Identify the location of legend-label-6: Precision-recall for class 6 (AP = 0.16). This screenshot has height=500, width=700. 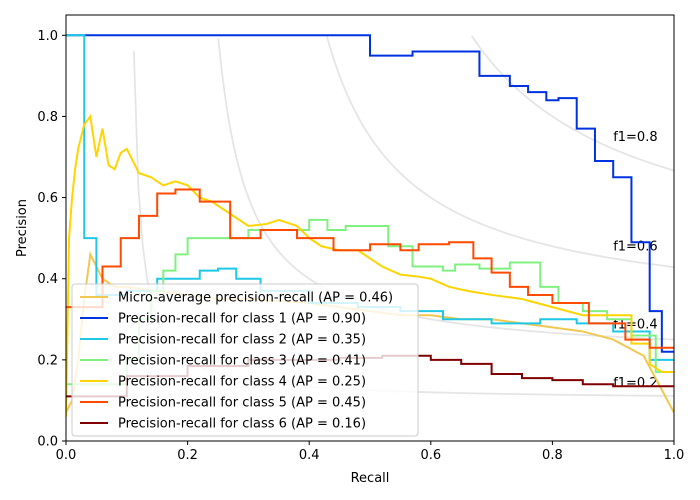
(242, 424).